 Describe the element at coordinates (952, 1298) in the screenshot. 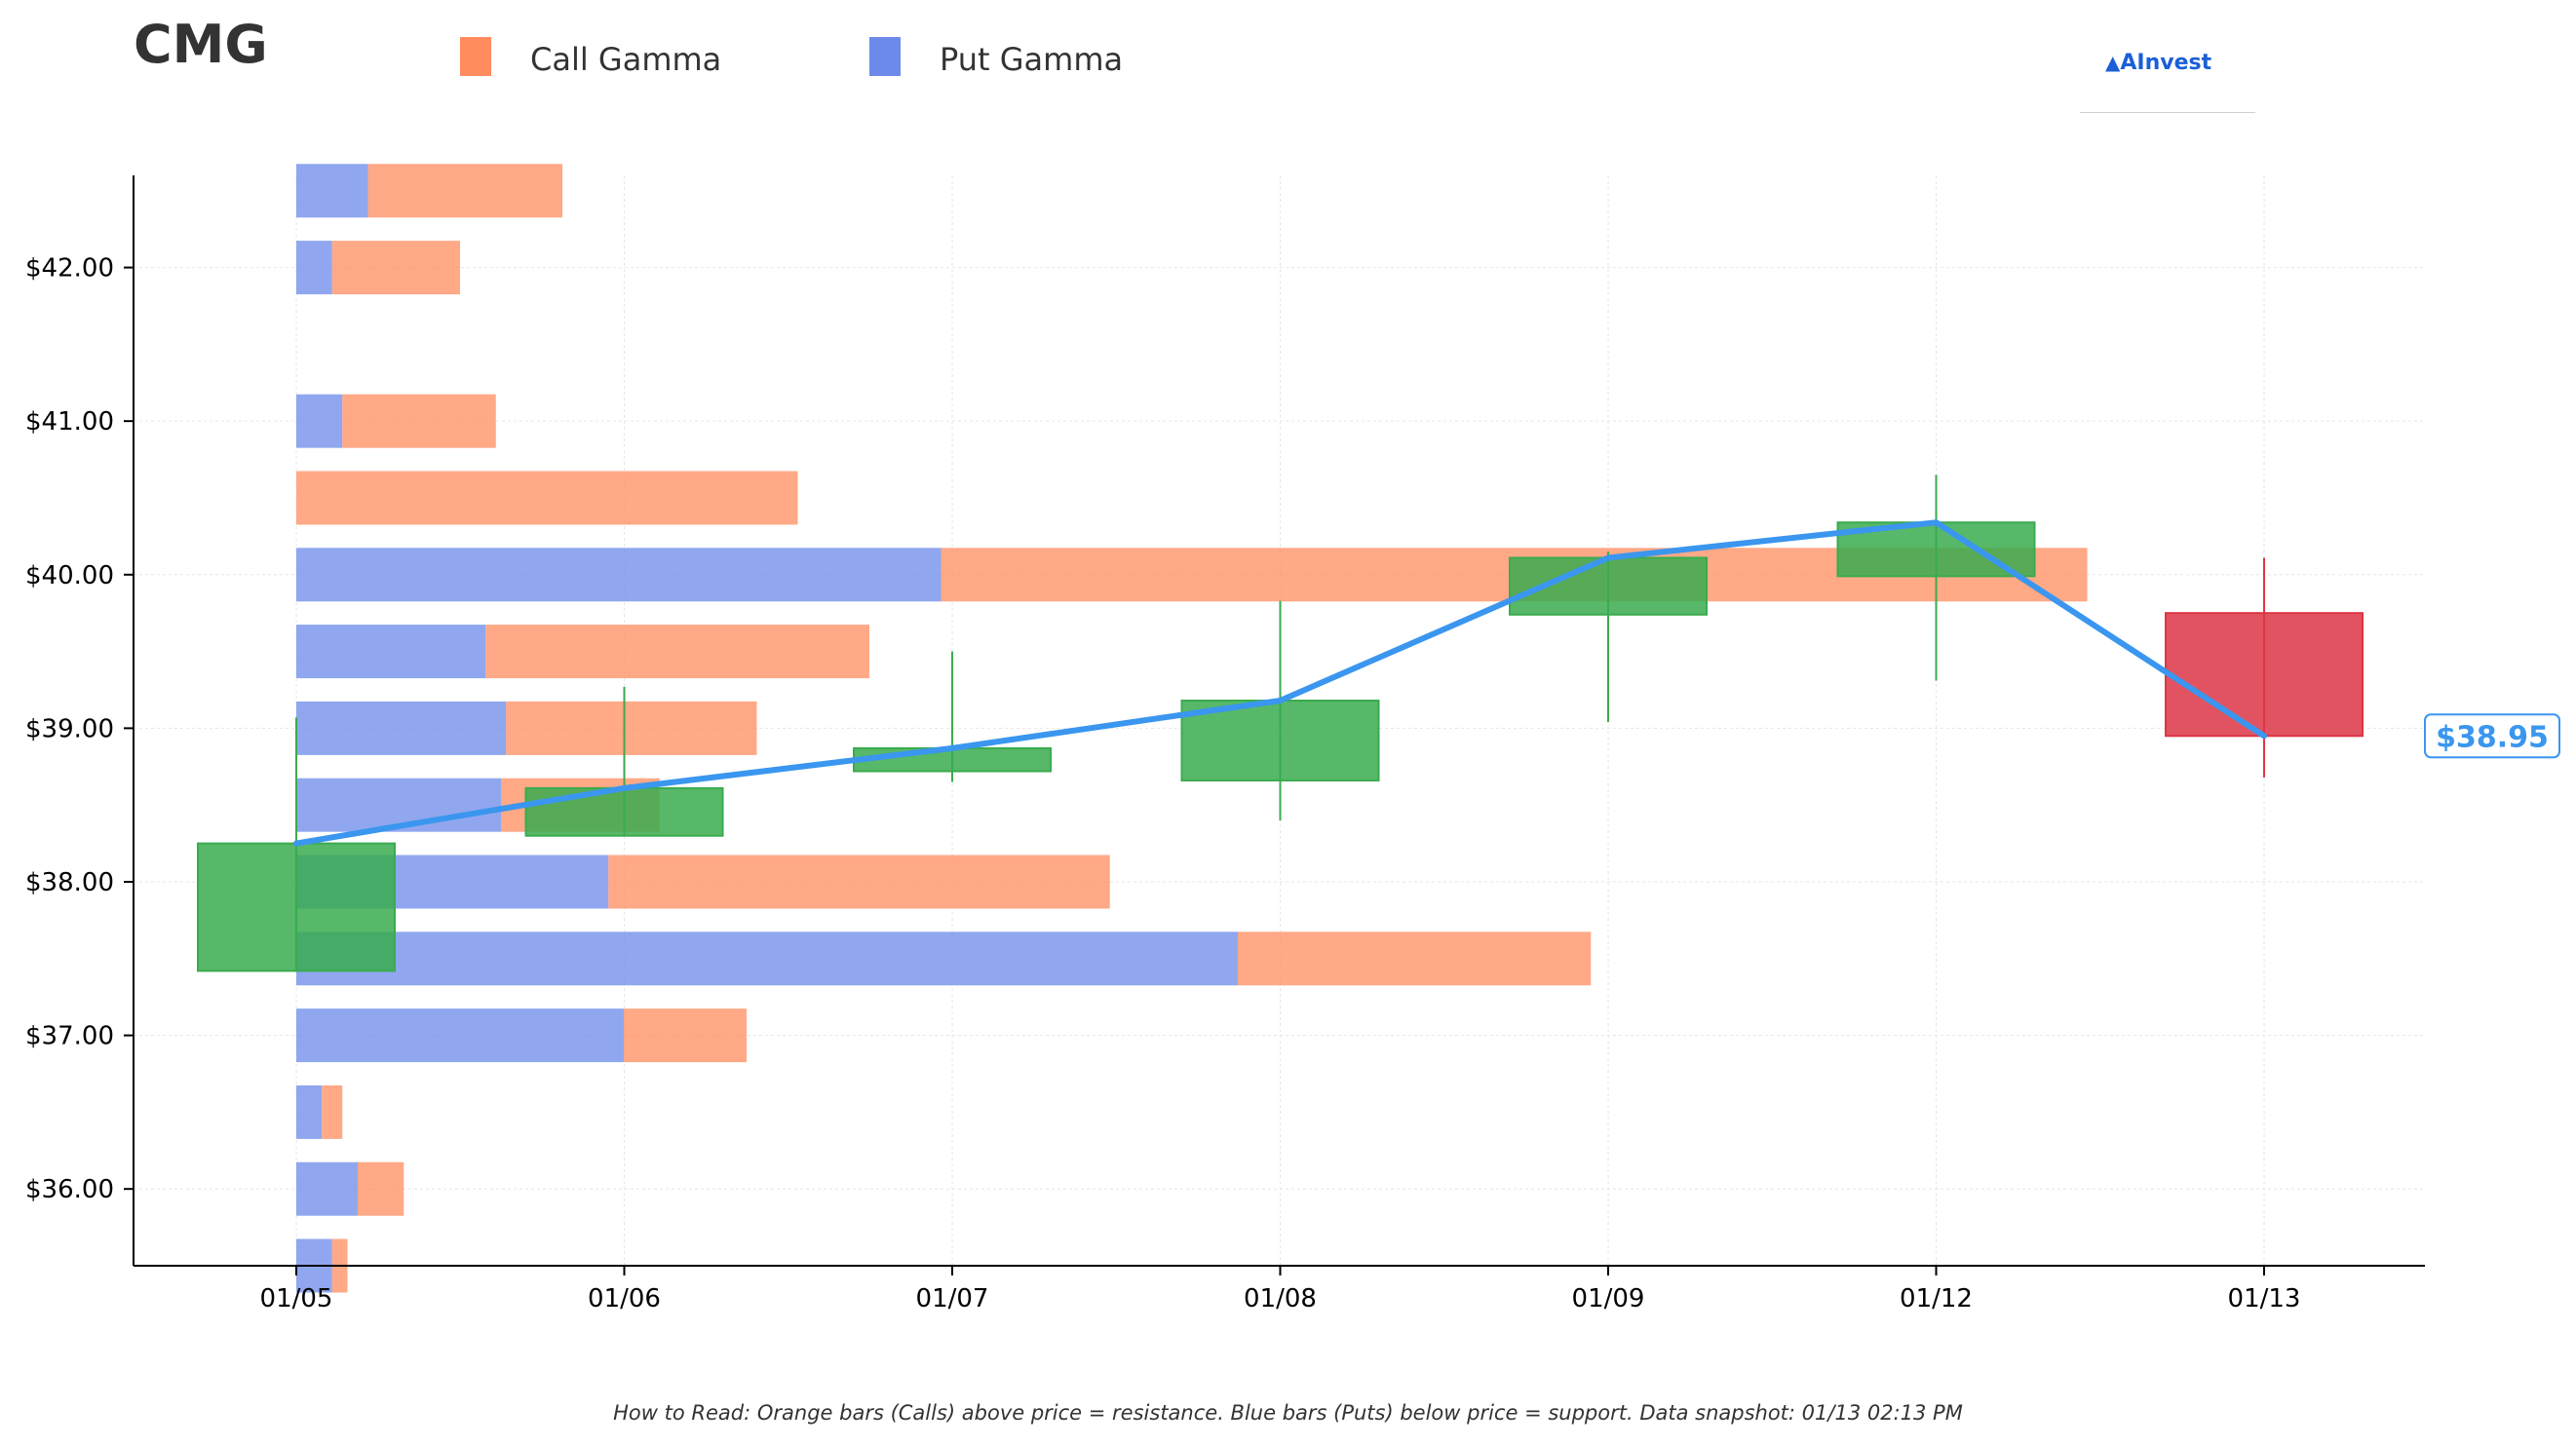

I see `x-tick-label: 01/07` at that location.